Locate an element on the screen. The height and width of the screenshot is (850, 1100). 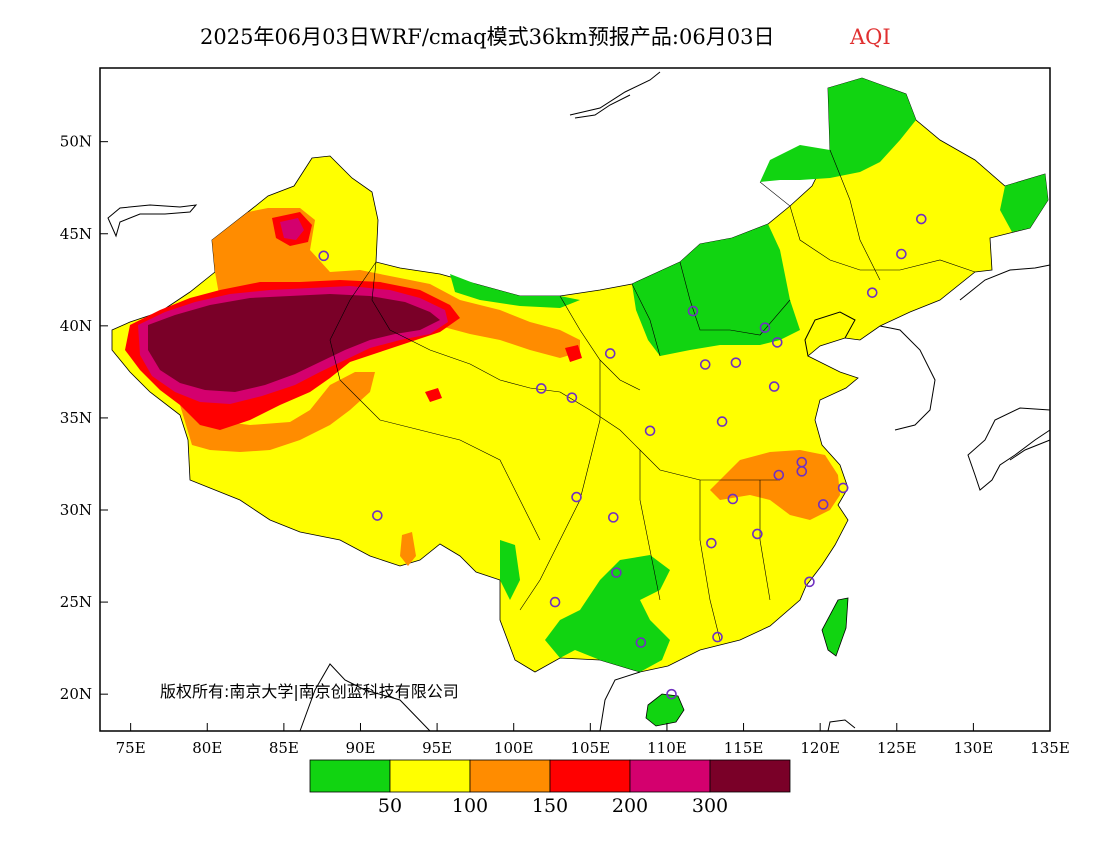
y-tick-label: 50N is located at coordinates (76, 142).